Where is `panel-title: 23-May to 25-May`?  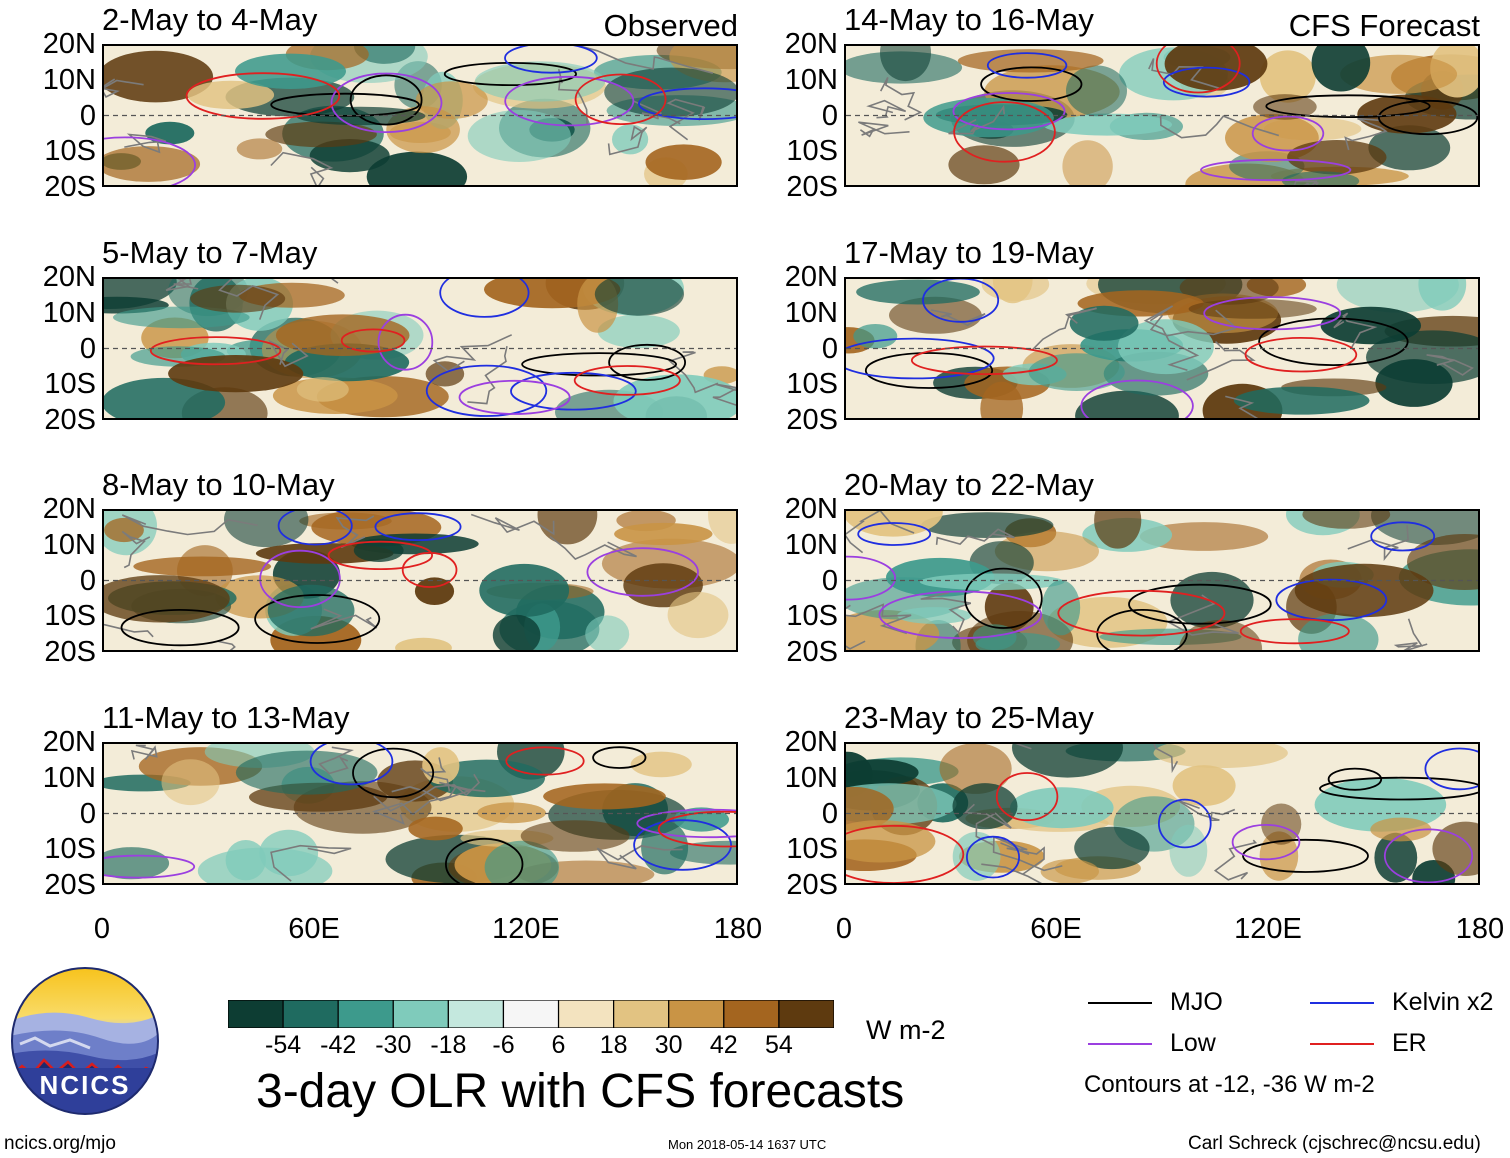
panel-title: 23-May to 25-May is located at coordinates (969, 717).